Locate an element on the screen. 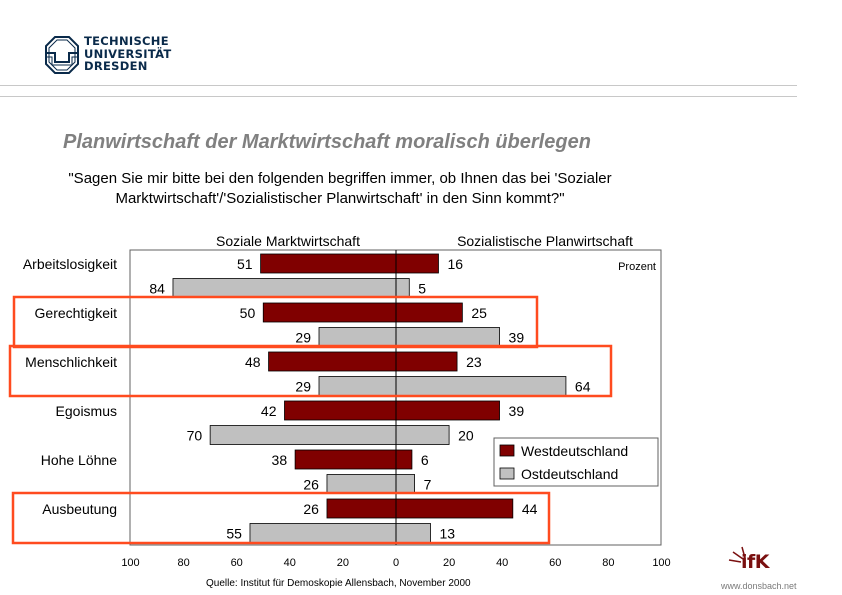 This screenshot has width=842, height=595. ifk-rays-icon is located at coordinates (737, 554).